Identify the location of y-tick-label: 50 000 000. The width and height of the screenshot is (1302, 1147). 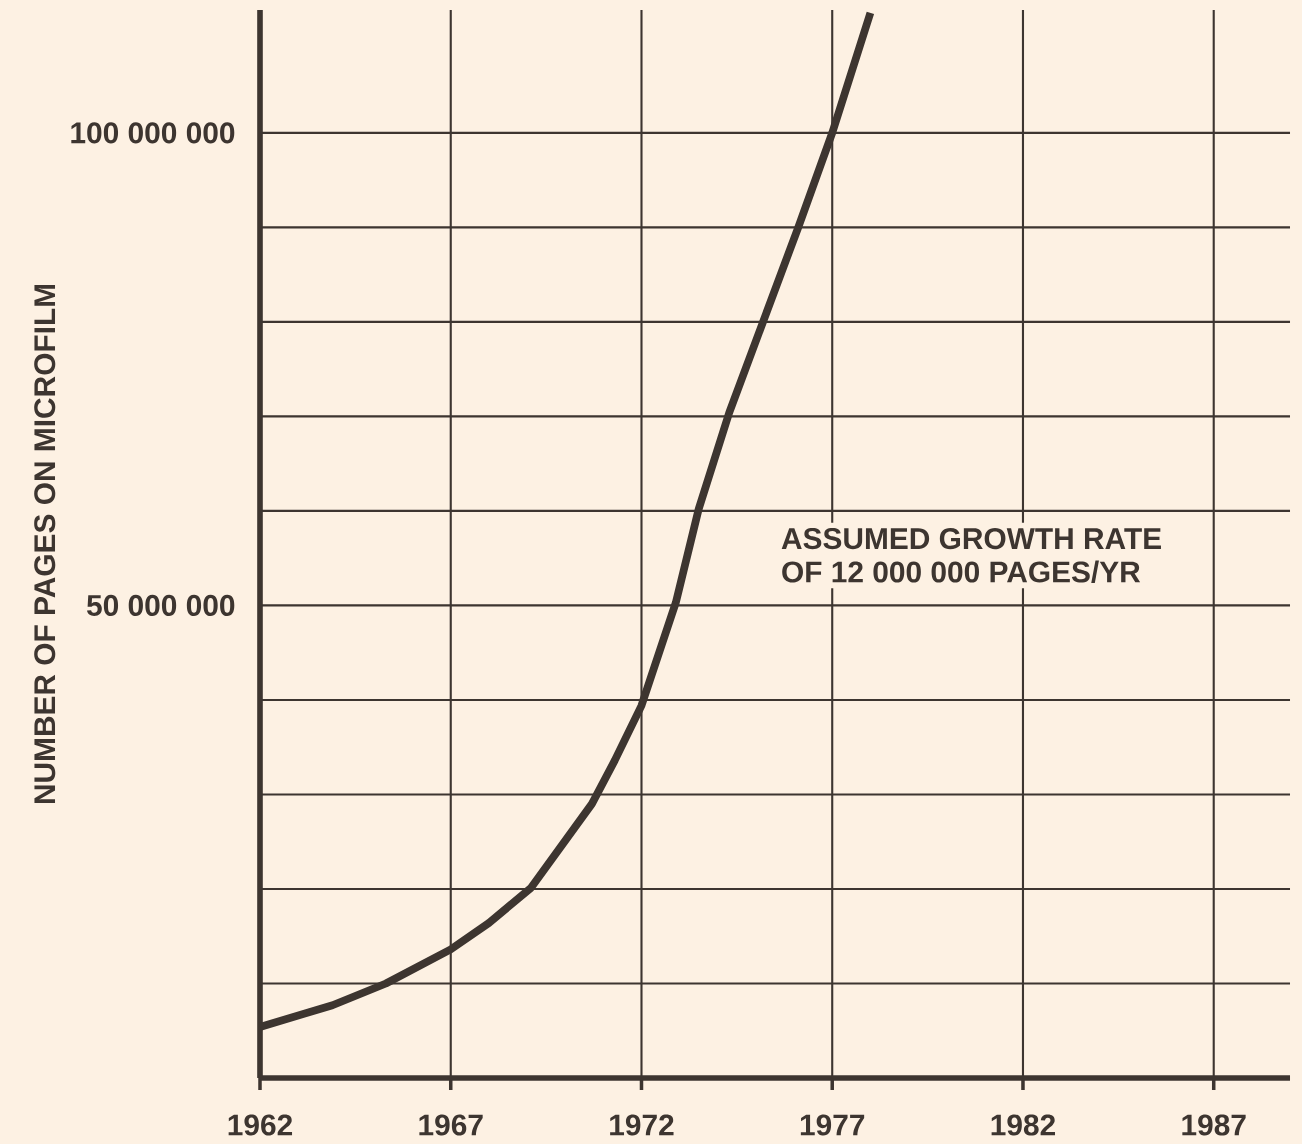
(161, 605).